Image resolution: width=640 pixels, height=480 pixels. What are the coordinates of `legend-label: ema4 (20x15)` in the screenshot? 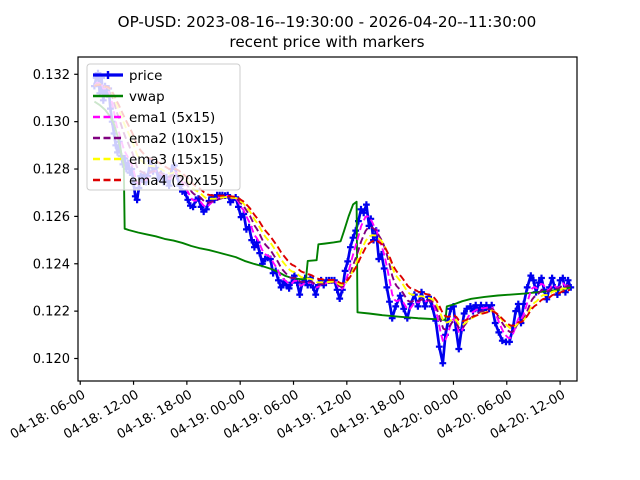 It's located at (176, 181).